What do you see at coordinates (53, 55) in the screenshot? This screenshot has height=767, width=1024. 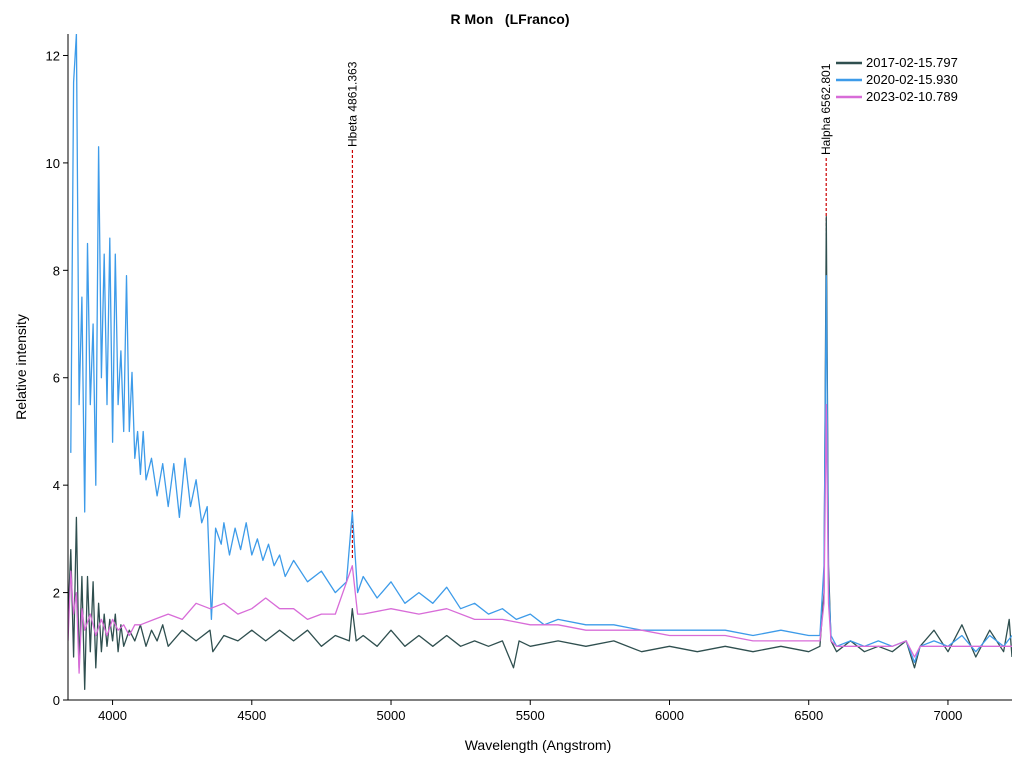 I see `y-tick-label: 12` at bounding box center [53, 55].